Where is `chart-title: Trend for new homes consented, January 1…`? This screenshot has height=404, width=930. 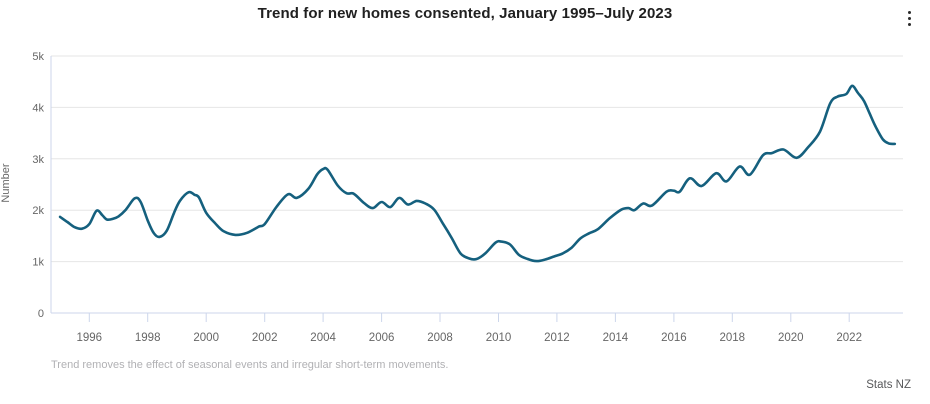
chart-title: Trend for new homes consented, January 1… is located at coordinates (465, 13).